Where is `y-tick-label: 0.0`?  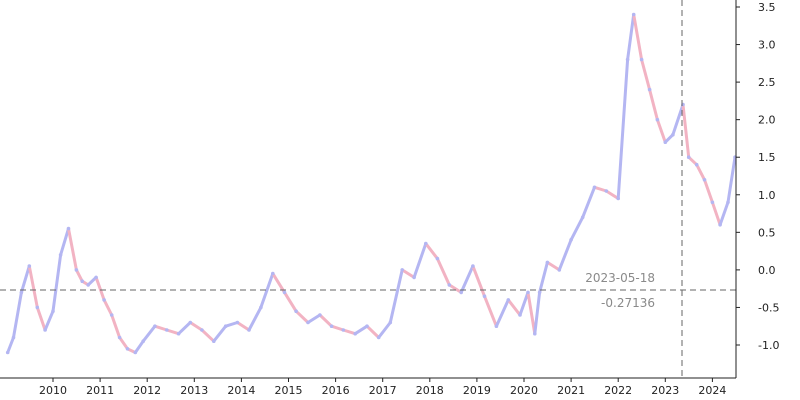
y-tick-label: 0.0 is located at coordinates (767, 270).